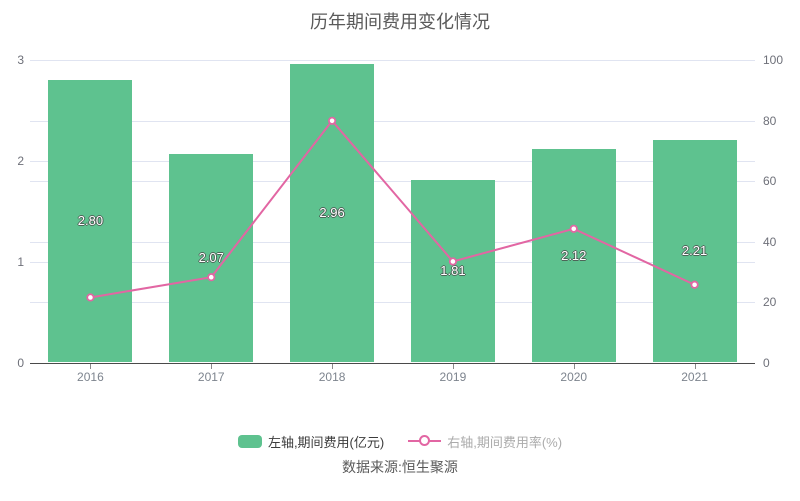  I want to click on y-axis-right-label: 0, so click(766, 362).